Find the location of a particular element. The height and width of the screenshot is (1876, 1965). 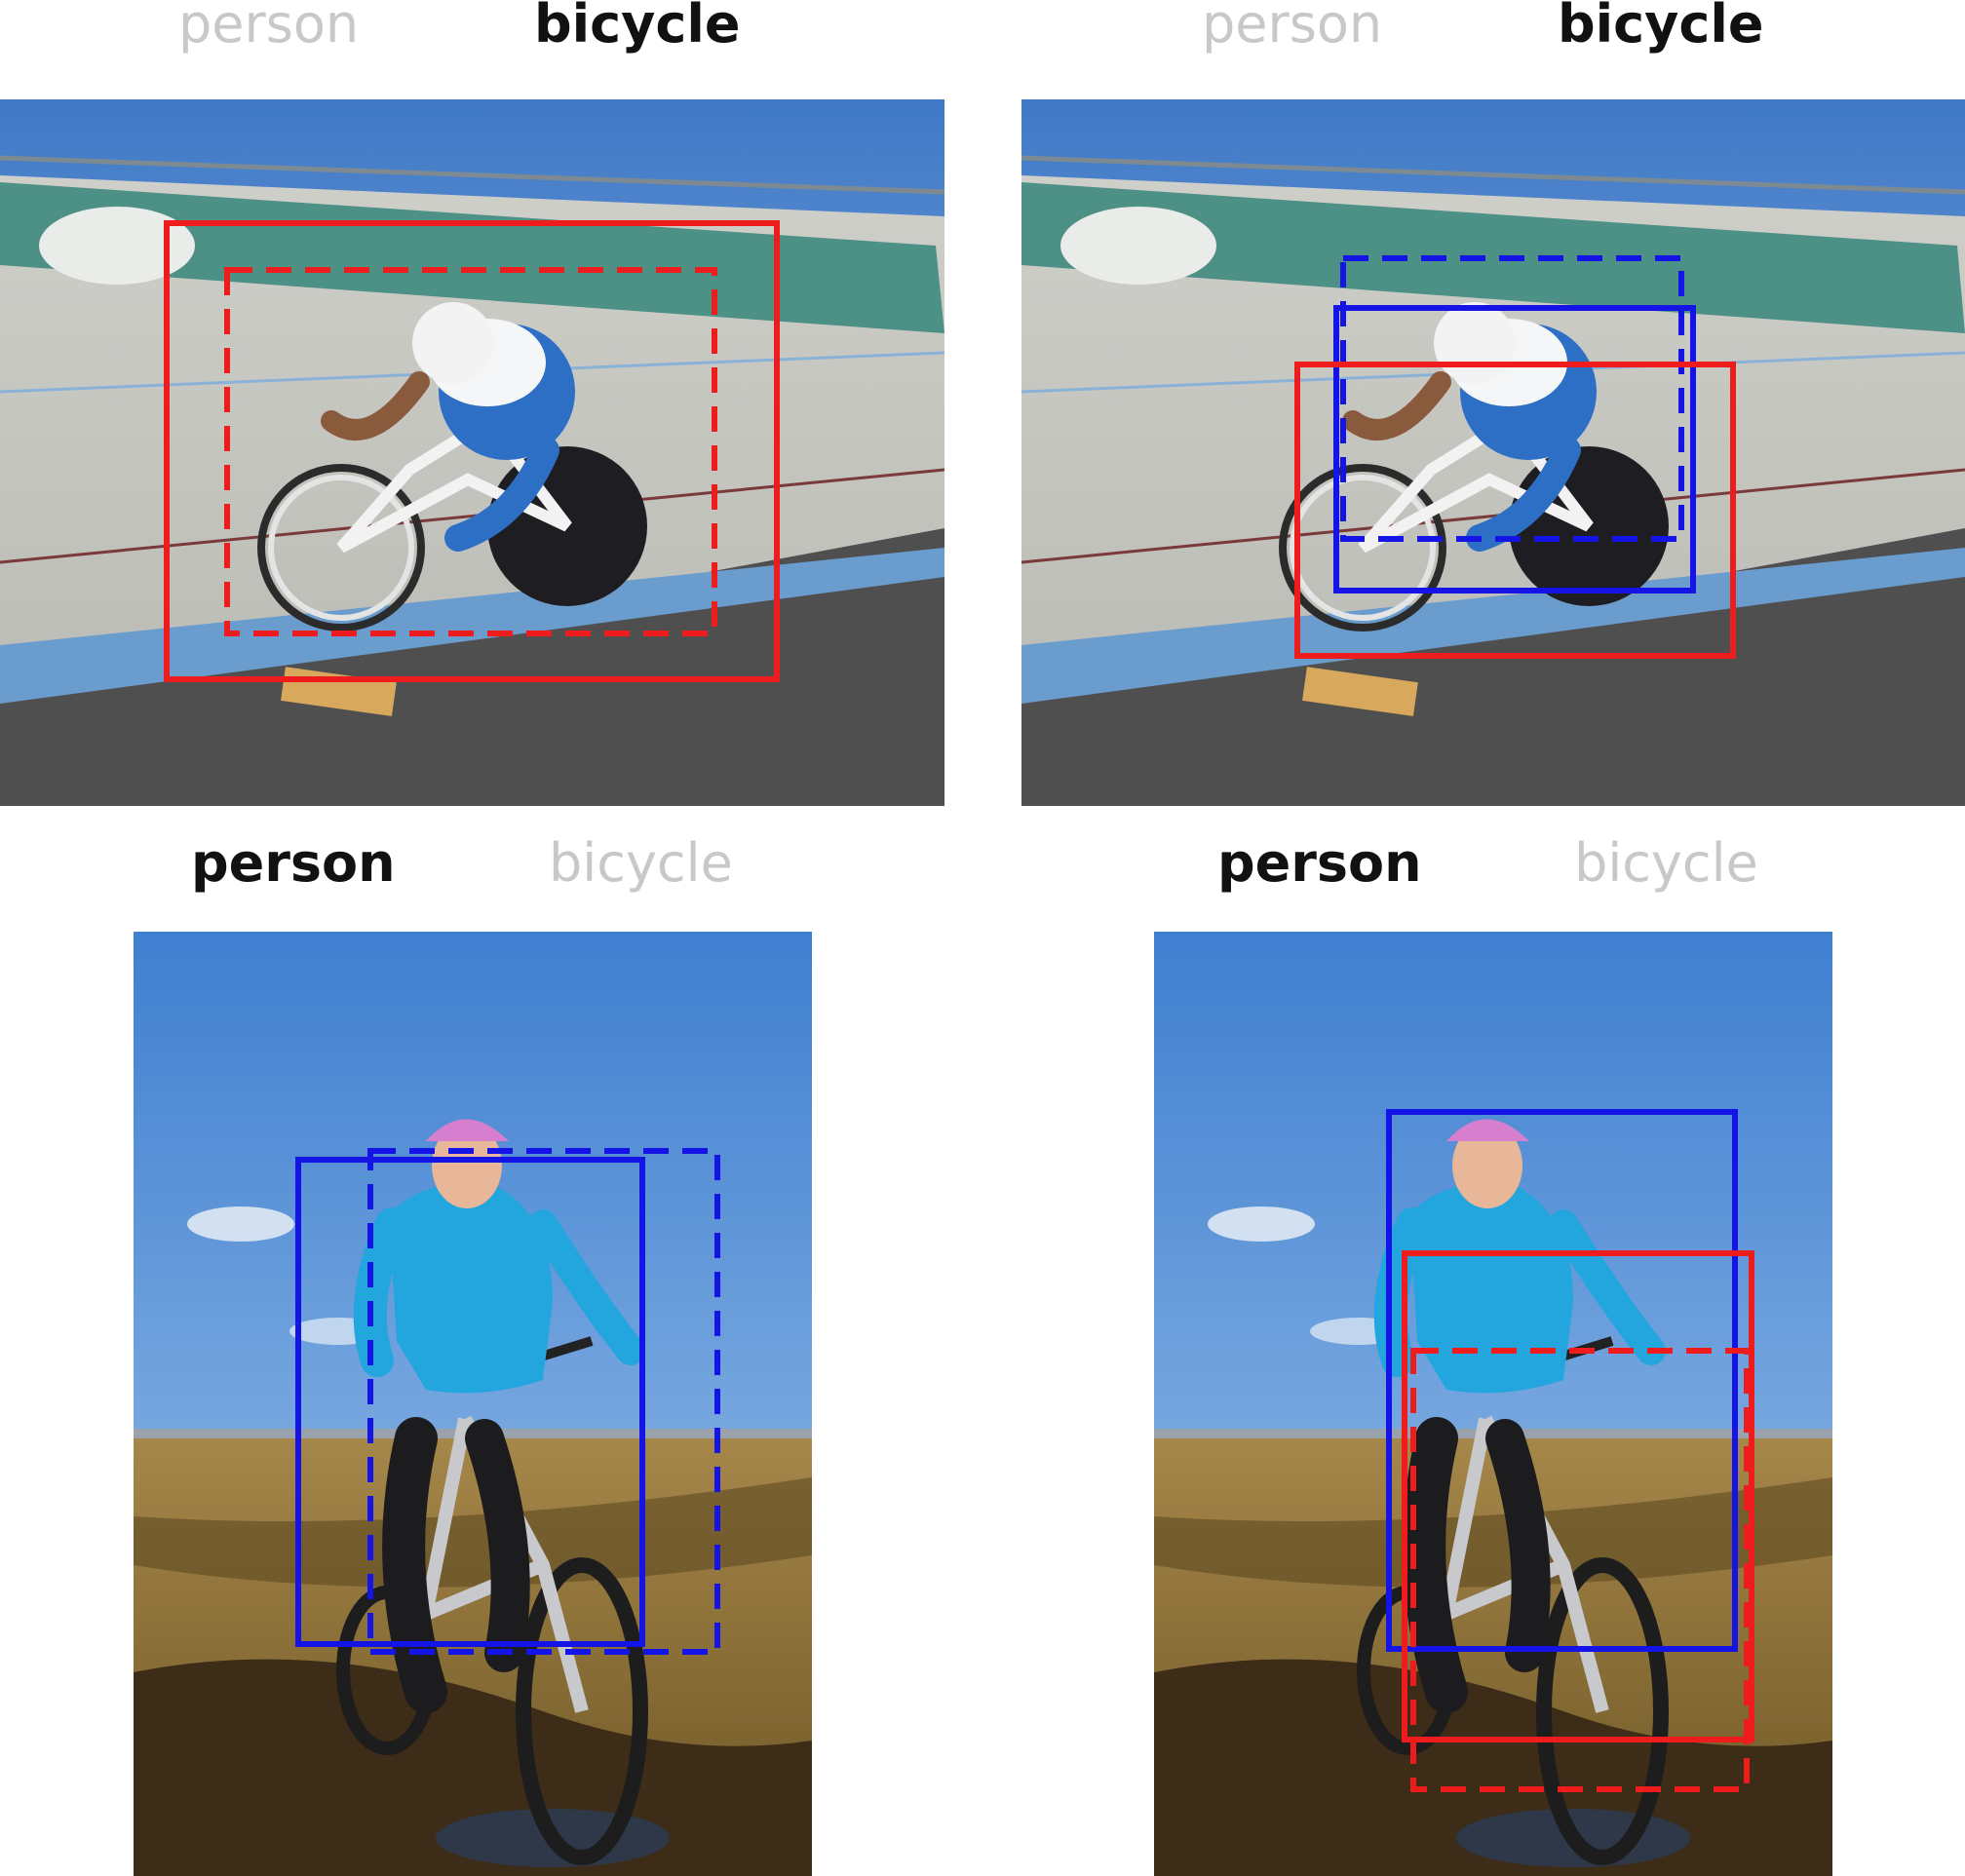

label-bicycle-top-right: bicycle is located at coordinates (1661, 27).